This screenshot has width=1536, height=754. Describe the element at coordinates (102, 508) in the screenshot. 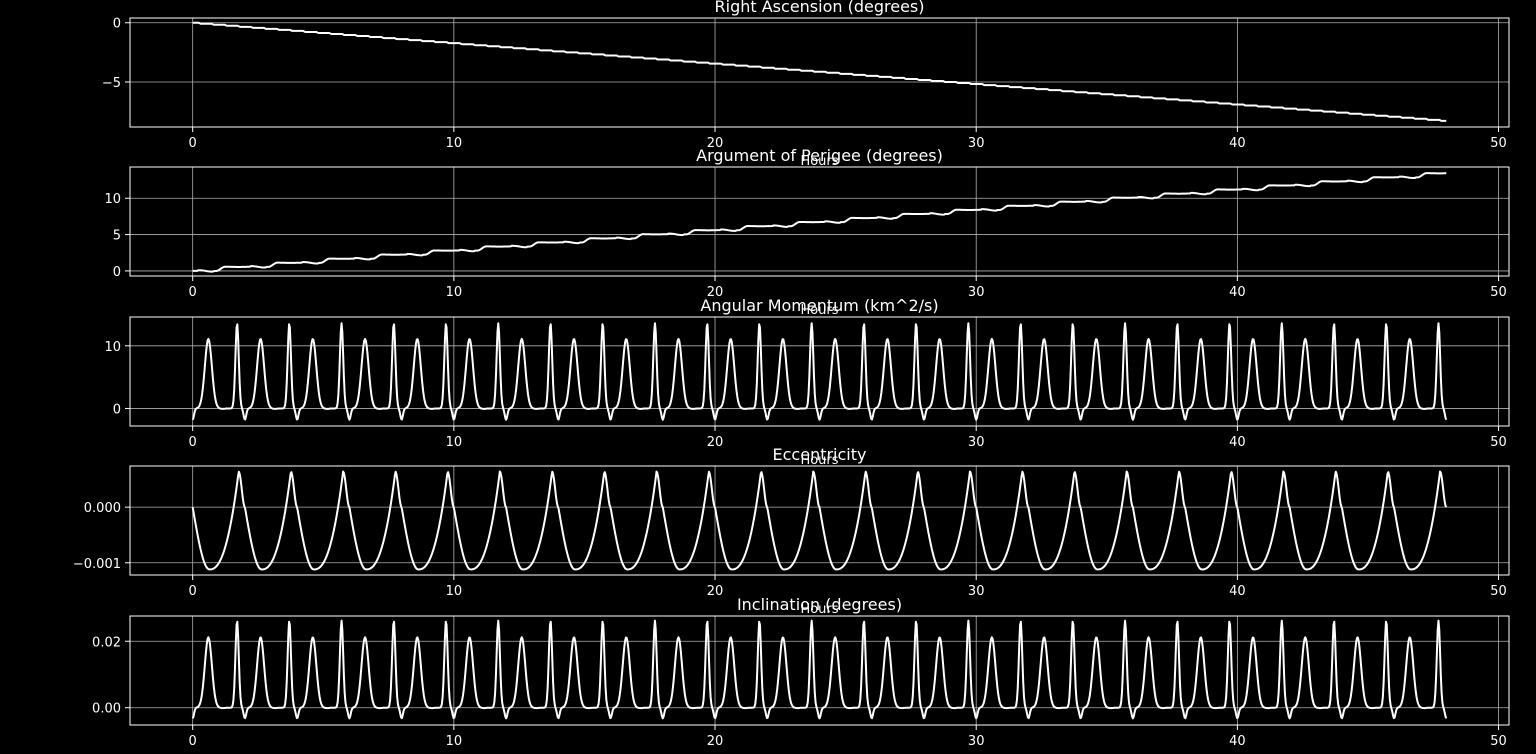

I see `y-tick-label: 0.000` at that location.